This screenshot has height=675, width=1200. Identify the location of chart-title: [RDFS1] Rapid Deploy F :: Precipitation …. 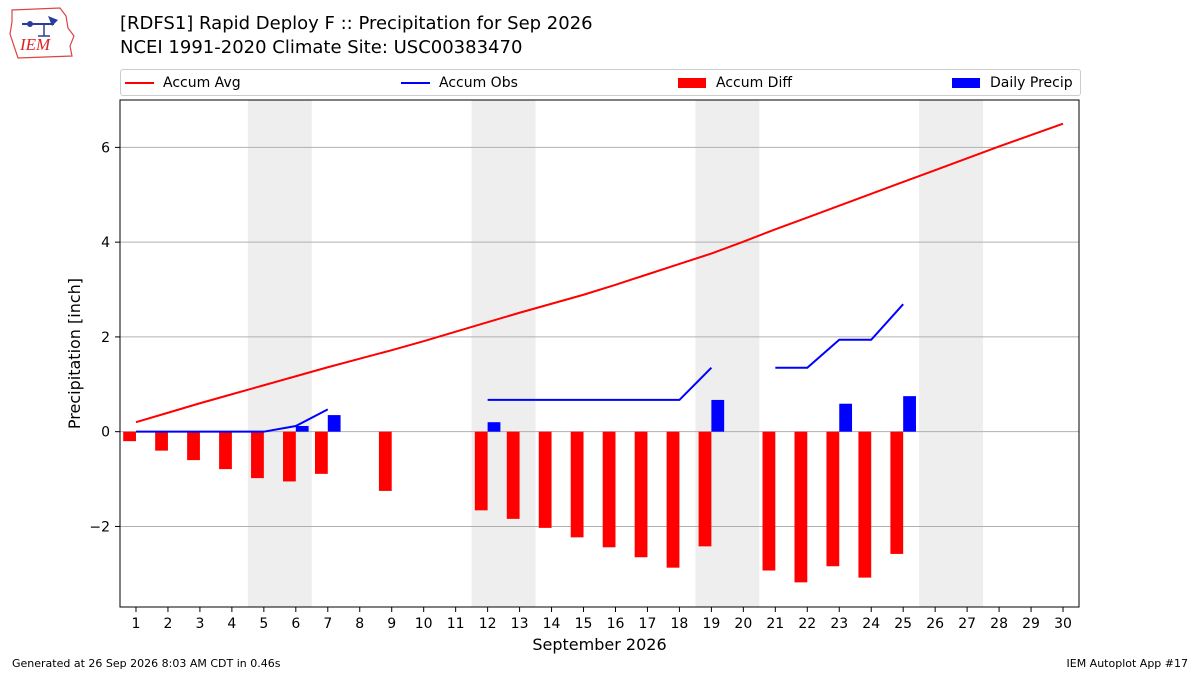
(356, 23).